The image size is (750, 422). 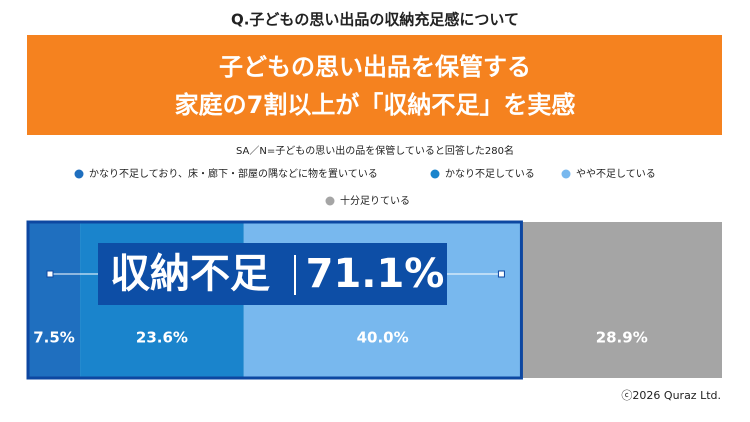 What do you see at coordinates (375, 150) in the screenshot?
I see `subtitle: SA／N=子どもの思い出の品を保管していると回答した280名` at bounding box center [375, 150].